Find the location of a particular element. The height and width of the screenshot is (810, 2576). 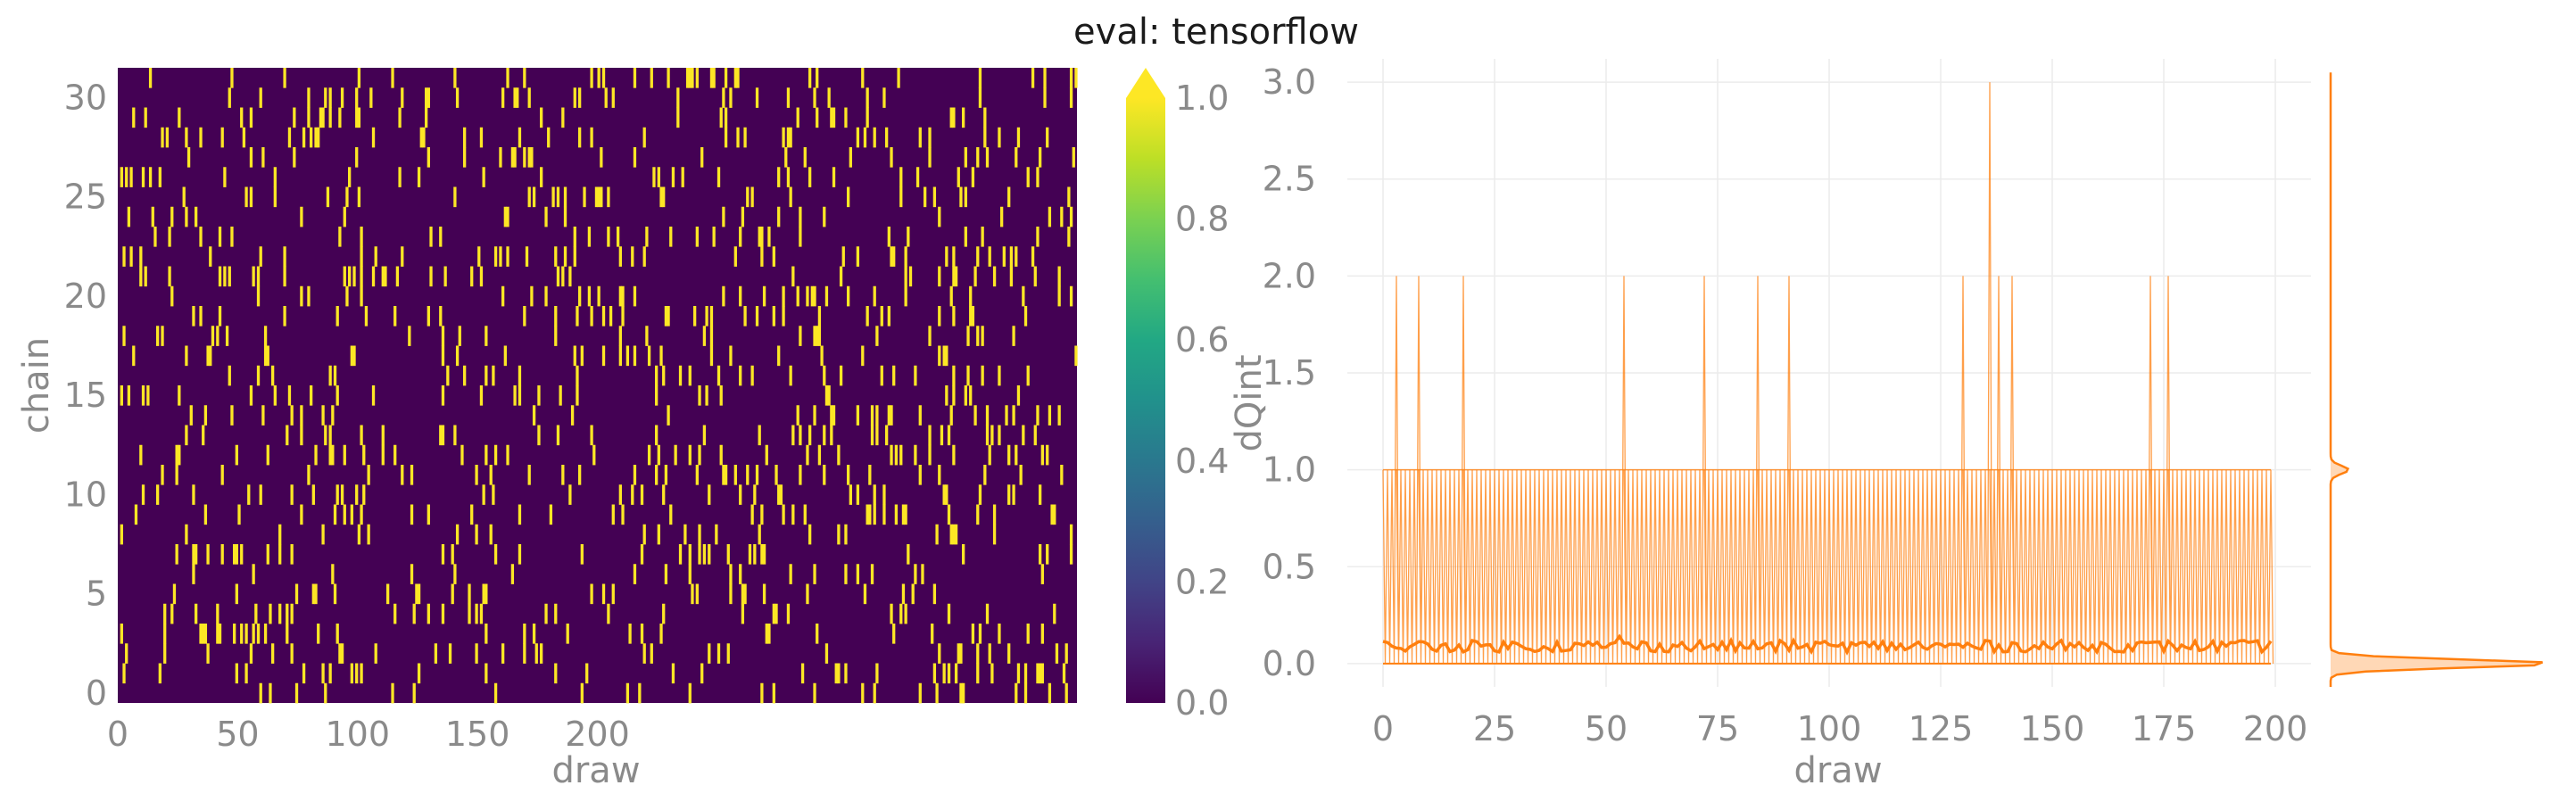

trace-x-tick-label: 100 is located at coordinates (1829, 728).